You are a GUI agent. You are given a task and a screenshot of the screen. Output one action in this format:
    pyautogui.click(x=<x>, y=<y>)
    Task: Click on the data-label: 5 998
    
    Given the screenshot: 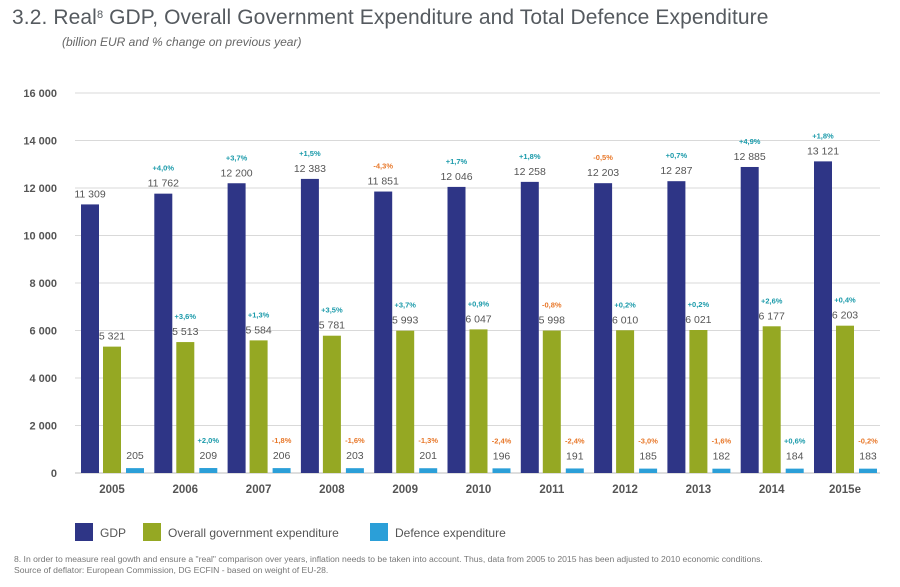 What is the action you would take?
    pyautogui.click(x=552, y=321)
    